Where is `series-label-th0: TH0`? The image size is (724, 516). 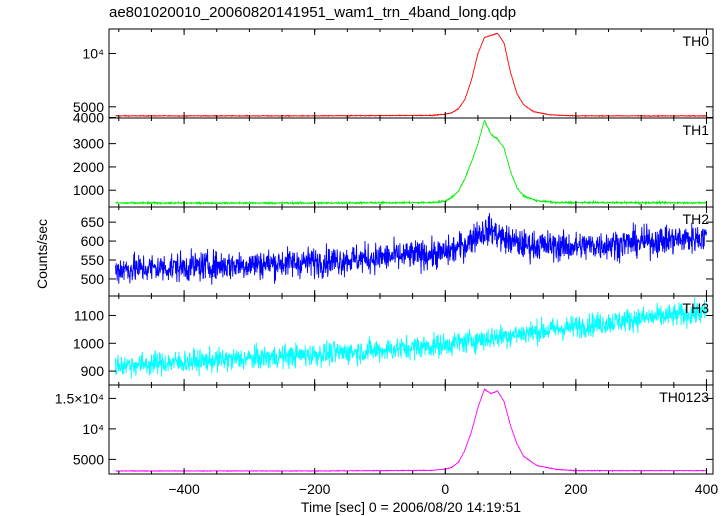
series-label-th0: TH0 is located at coordinates (696, 41).